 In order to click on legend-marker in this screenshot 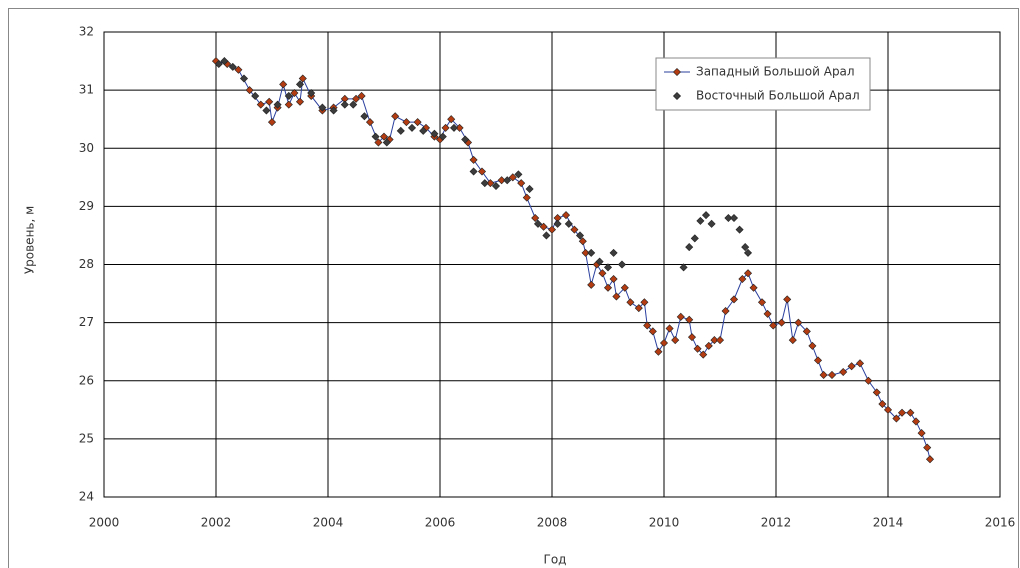, I will do `click(677, 72)`.